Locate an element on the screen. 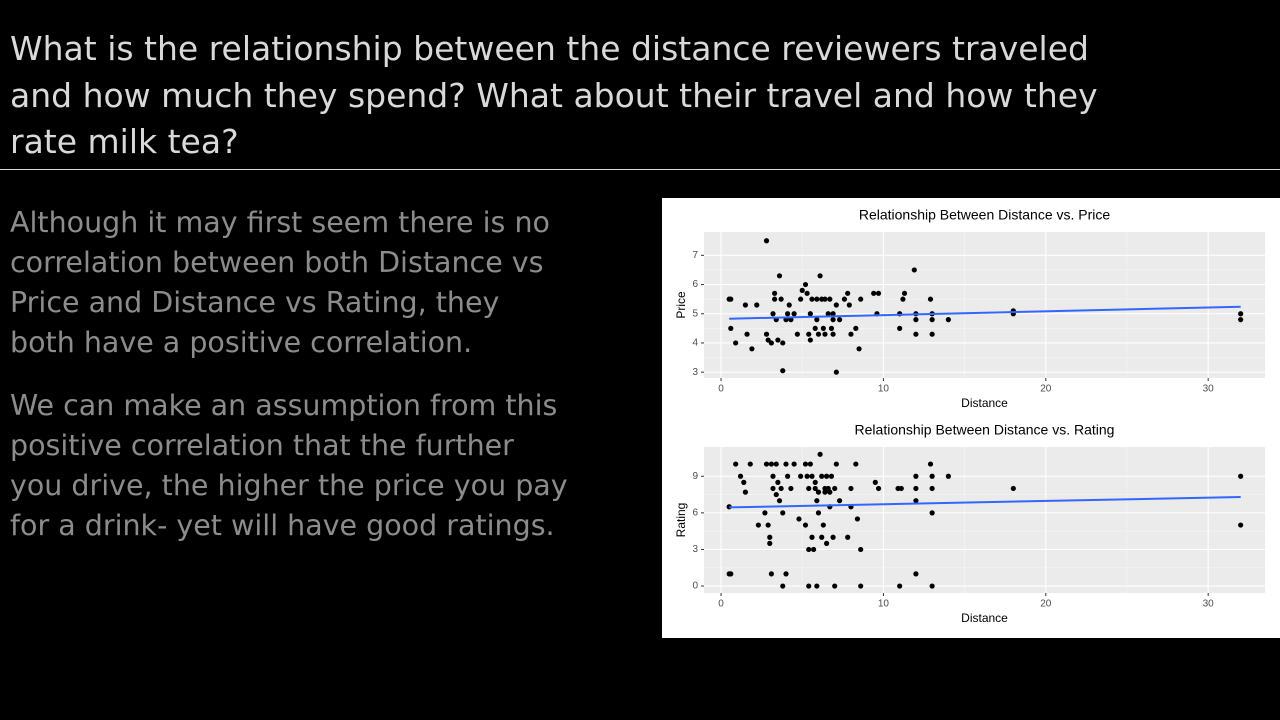  text-line: Although it may first seem there is no is located at coordinates (280, 222).